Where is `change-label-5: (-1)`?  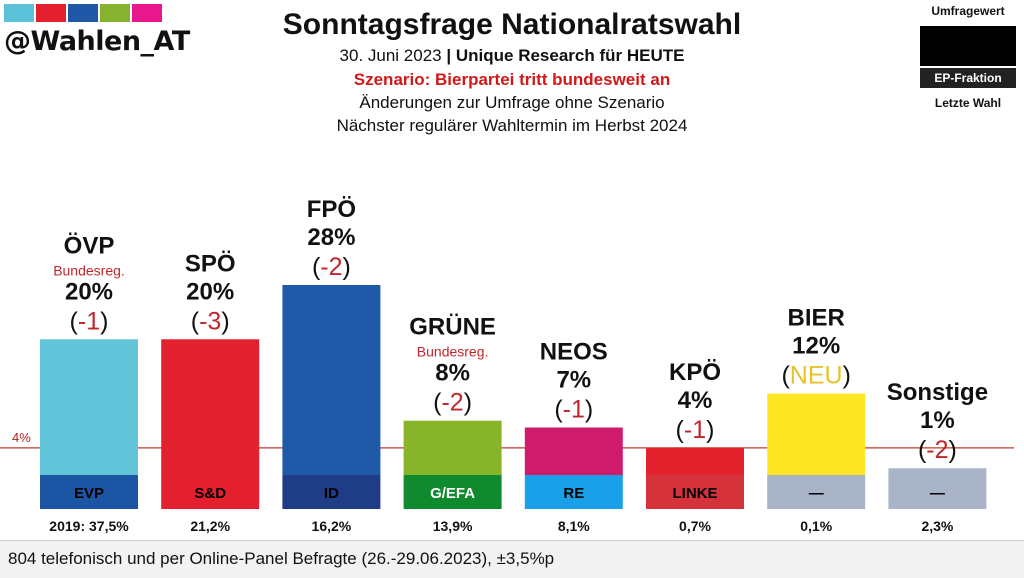 change-label-5: (-1) is located at coordinates (695, 430).